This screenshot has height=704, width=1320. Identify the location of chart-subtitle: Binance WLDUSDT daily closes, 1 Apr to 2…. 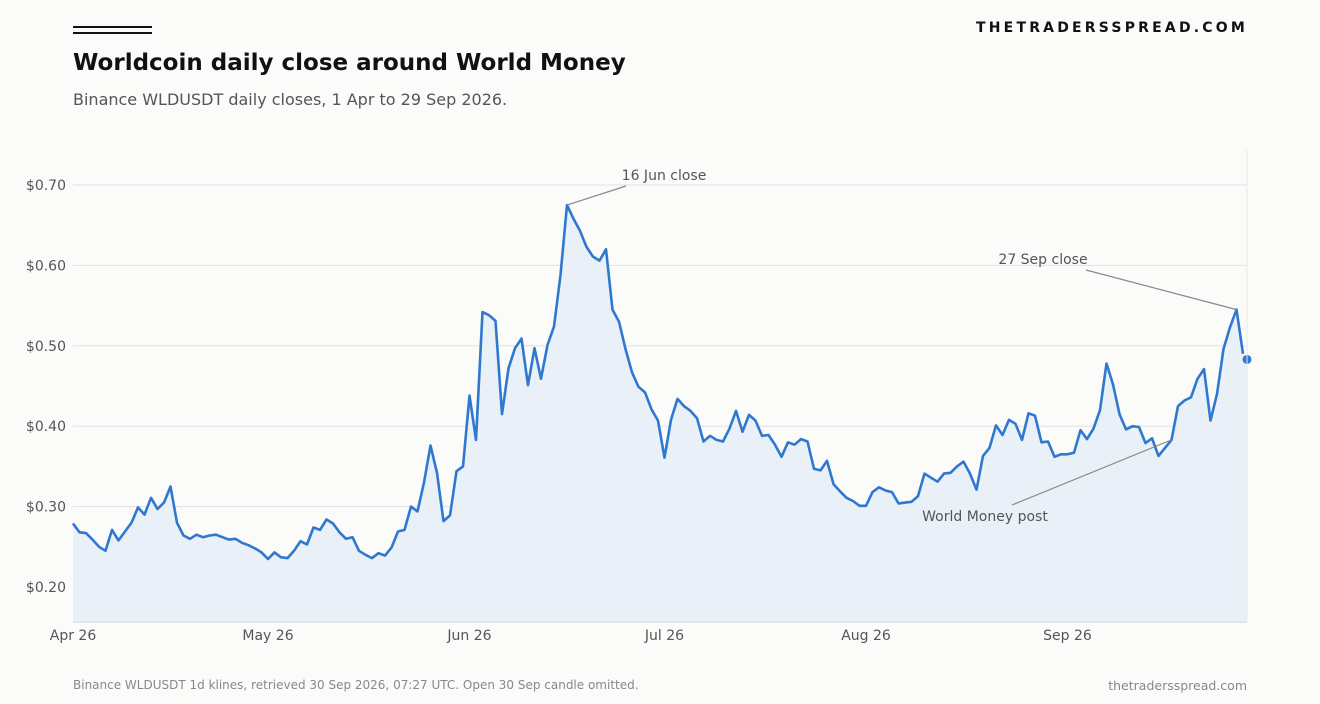
(290, 99).